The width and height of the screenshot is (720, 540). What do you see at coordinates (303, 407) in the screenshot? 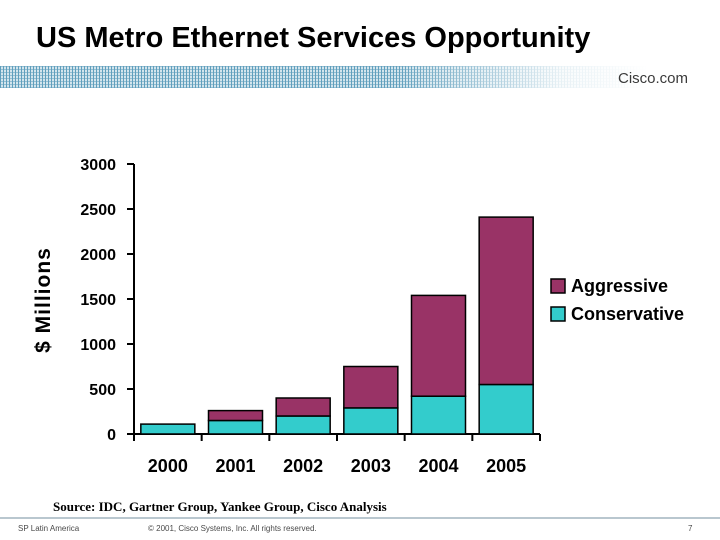
I see `bar-aggressive-2002` at bounding box center [303, 407].